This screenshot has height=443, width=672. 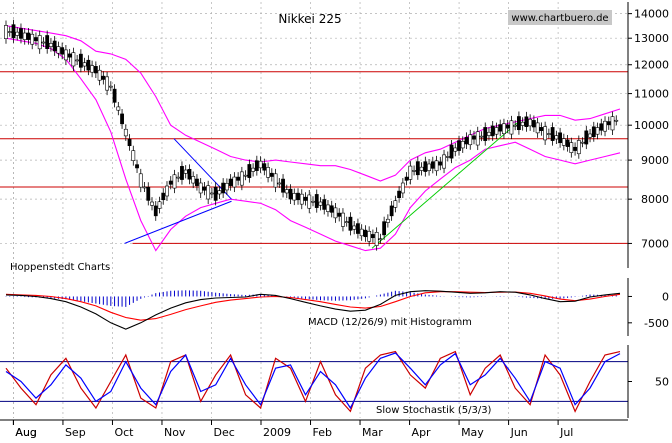 I want to click on price-tick-label: 9000, so click(x=655, y=160).